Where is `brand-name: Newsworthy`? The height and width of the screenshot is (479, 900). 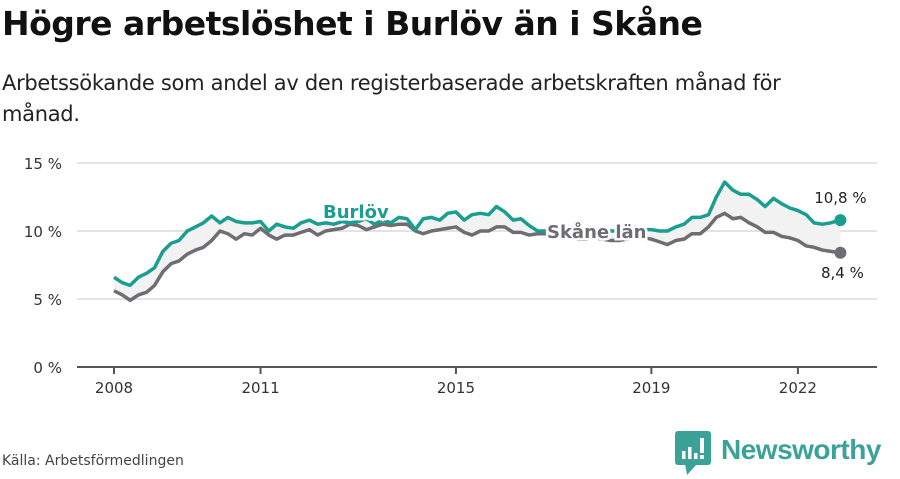 brand-name: Newsworthy is located at coordinates (801, 449).